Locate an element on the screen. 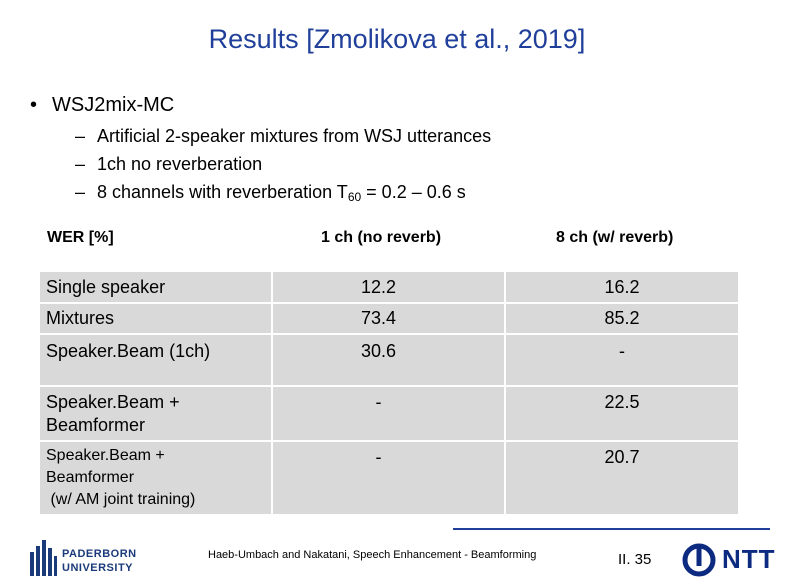 This screenshot has height=581, width=794. sub-bullet-2: –1ch no reverberation is located at coordinates (168, 164).